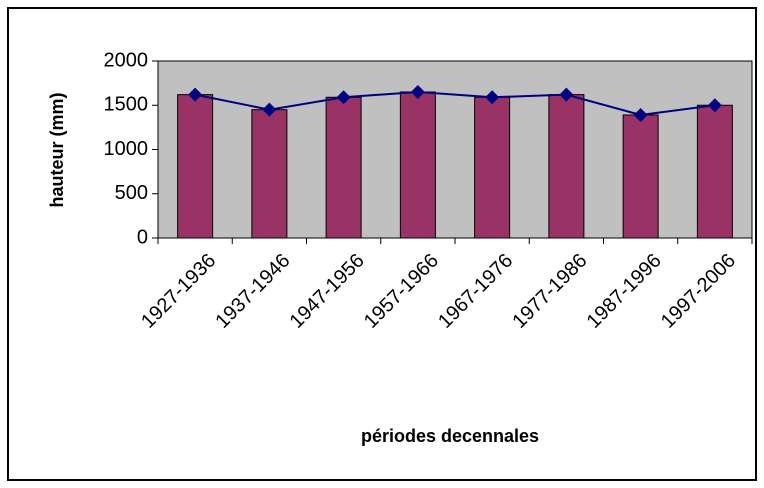 The height and width of the screenshot is (488, 764). I want to click on y-axis-title: hauteur (mm), so click(57, 149).